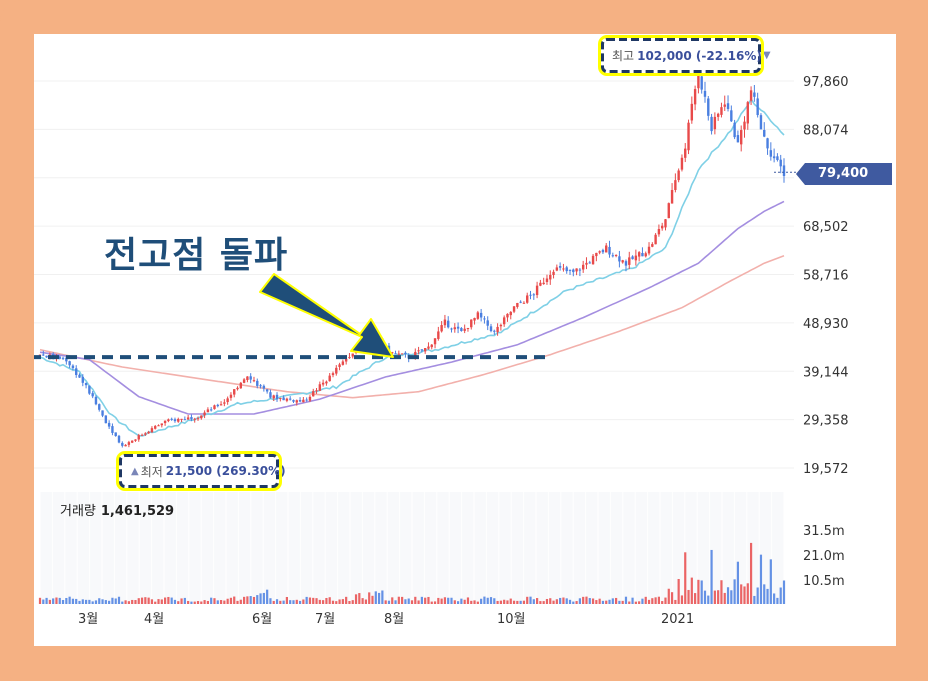 Image resolution: width=928 pixels, height=681 pixels. Describe the element at coordinates (826, 421) in the screenshot. I see `price-tick-label: 29,358` at that location.